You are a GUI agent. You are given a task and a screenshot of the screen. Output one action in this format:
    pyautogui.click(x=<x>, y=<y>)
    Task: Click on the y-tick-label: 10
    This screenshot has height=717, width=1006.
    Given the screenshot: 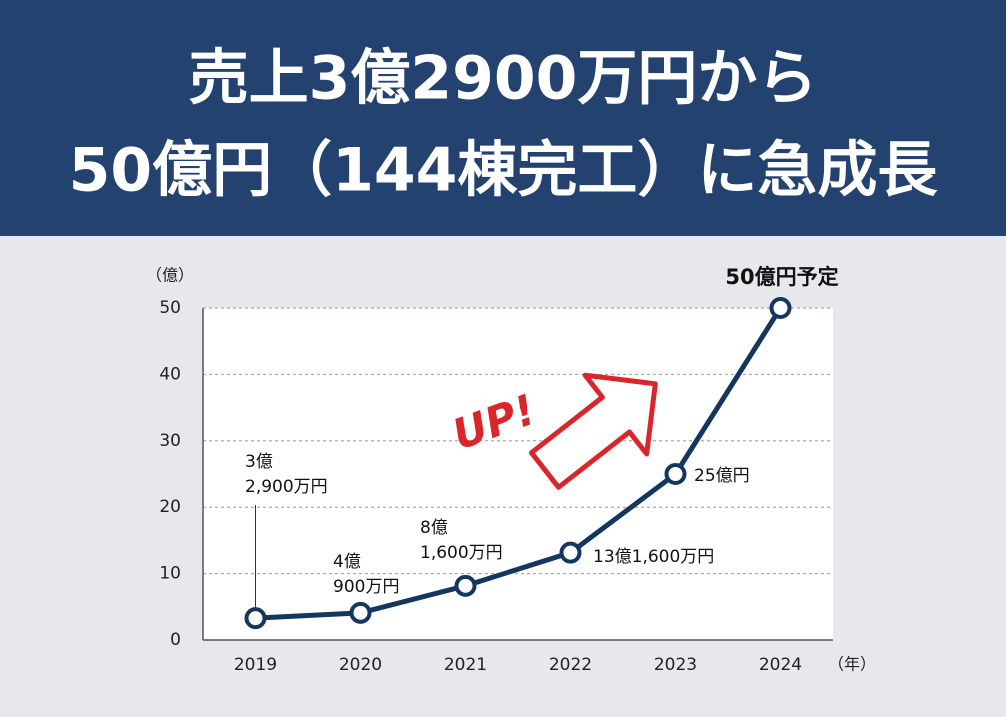 What is the action you would take?
    pyautogui.click(x=170, y=574)
    